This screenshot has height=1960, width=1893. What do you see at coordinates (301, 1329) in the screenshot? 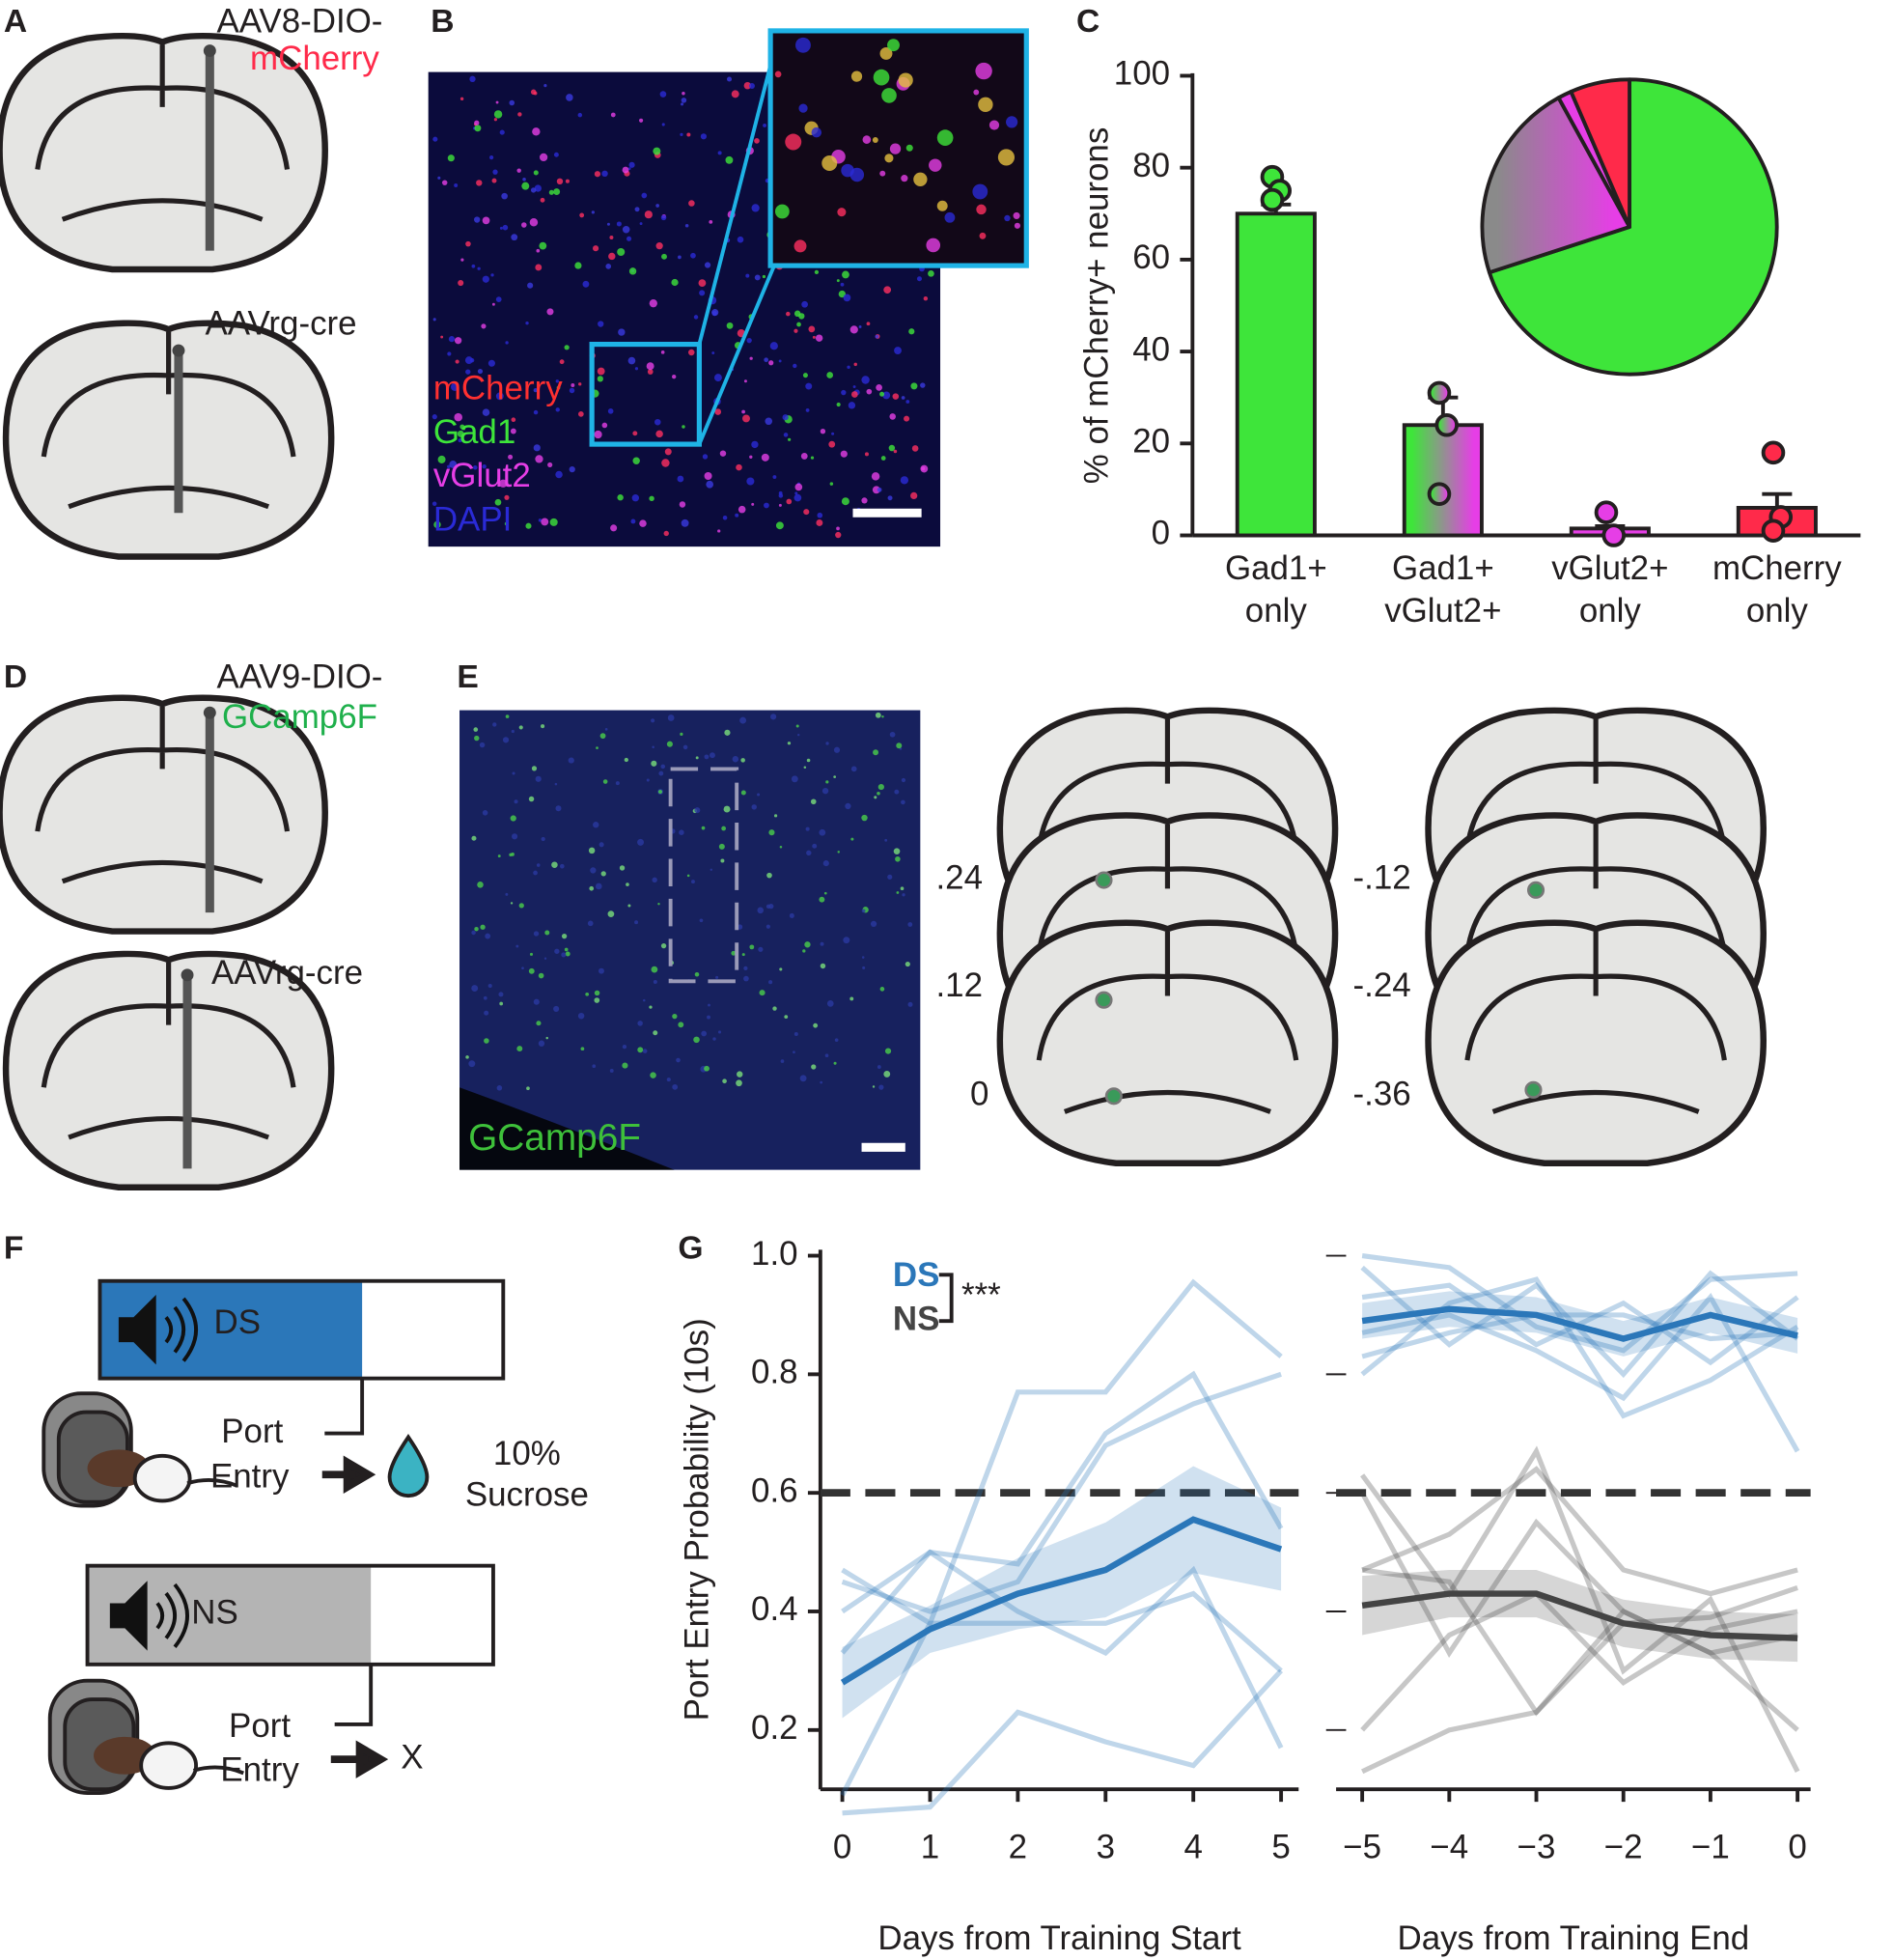
I see `ds-trial-box` at bounding box center [301, 1329].